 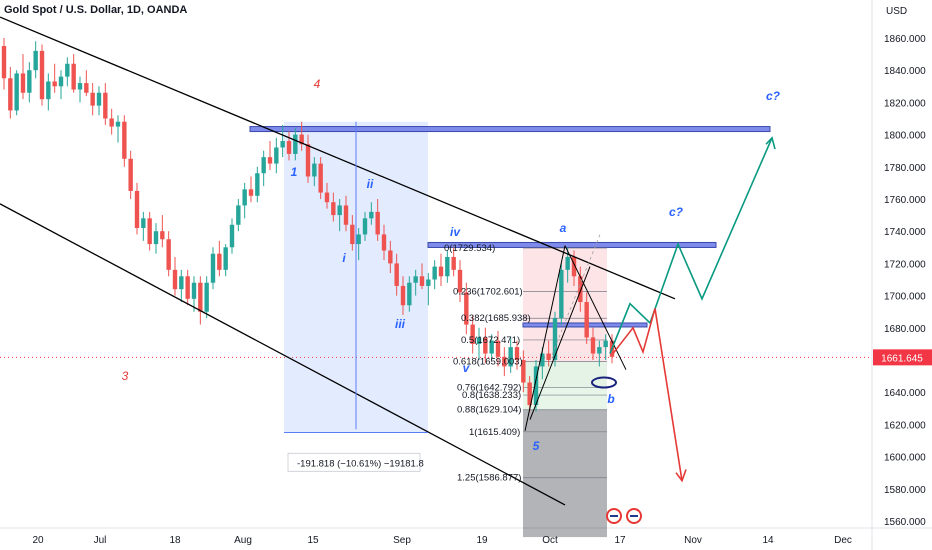 I want to click on fib-level-label: 0.88(1629.104), so click(x=489, y=410).